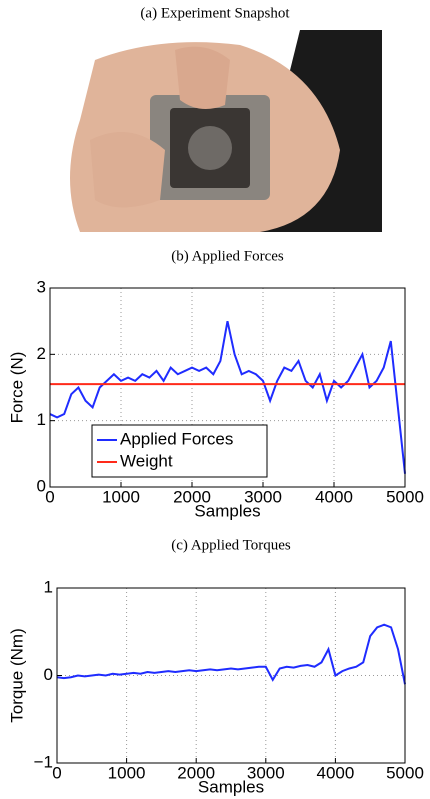  Describe the element at coordinates (231, 654) in the screenshot. I see `data-line` at that location.